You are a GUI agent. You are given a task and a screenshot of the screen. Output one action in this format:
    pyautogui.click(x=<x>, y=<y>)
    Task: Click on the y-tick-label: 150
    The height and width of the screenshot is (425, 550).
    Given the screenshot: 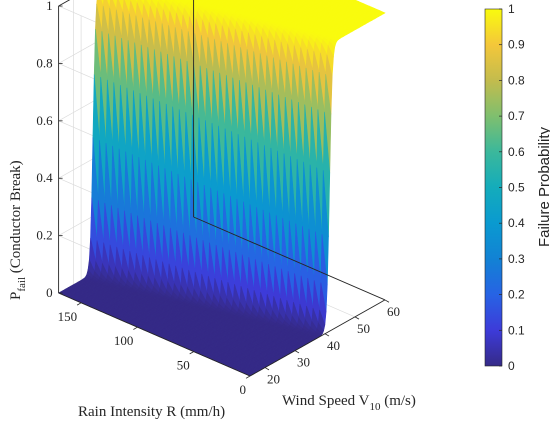 What is the action you would take?
    pyautogui.click(x=68, y=316)
    